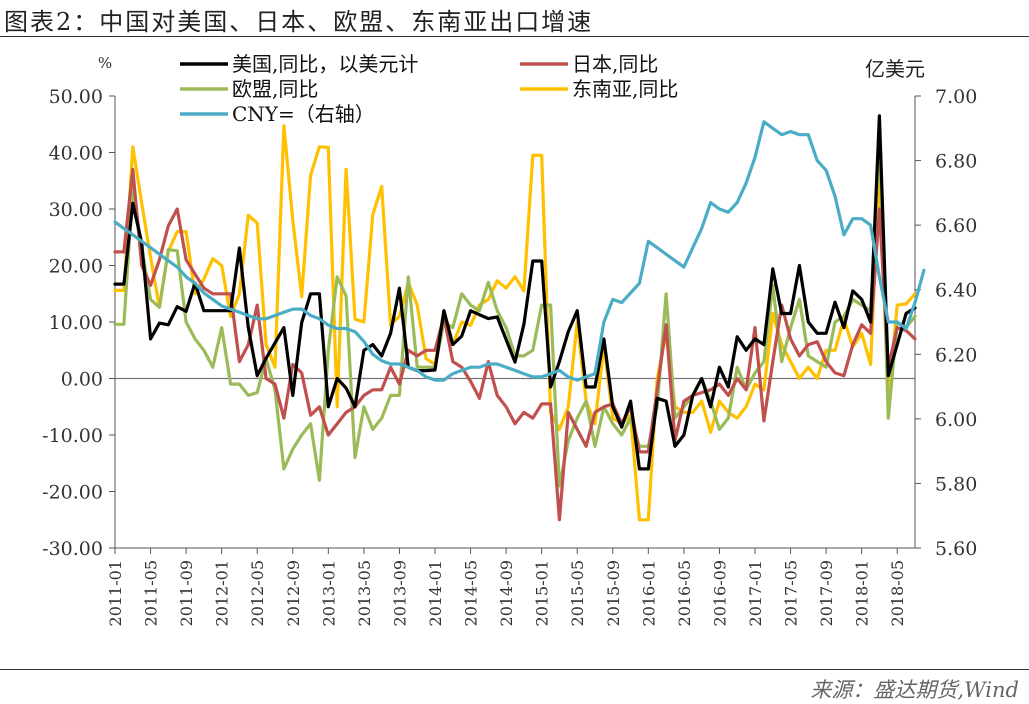 Image resolution: width=1029 pixels, height=704 pixels. Describe the element at coordinates (542, 593) in the screenshot. I see `x-tick-label: 2015-01` at that location.